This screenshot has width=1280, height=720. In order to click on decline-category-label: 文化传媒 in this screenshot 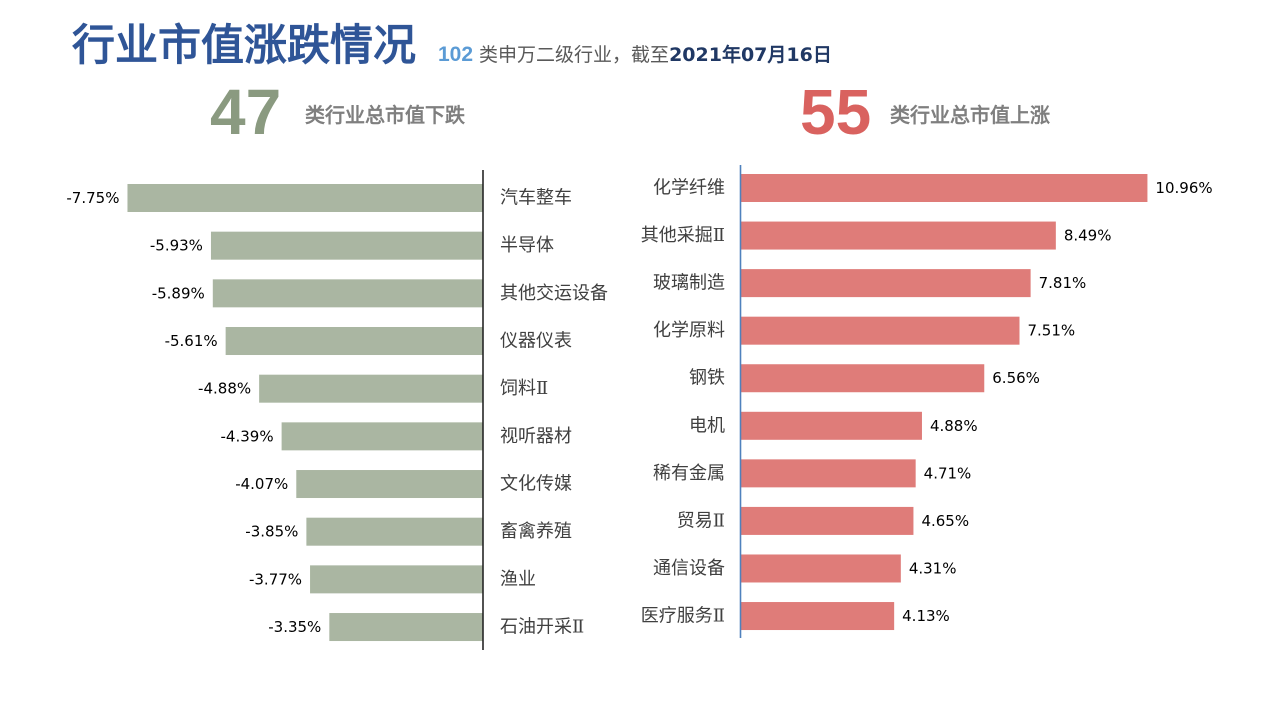, I will do `click(536, 484)`.